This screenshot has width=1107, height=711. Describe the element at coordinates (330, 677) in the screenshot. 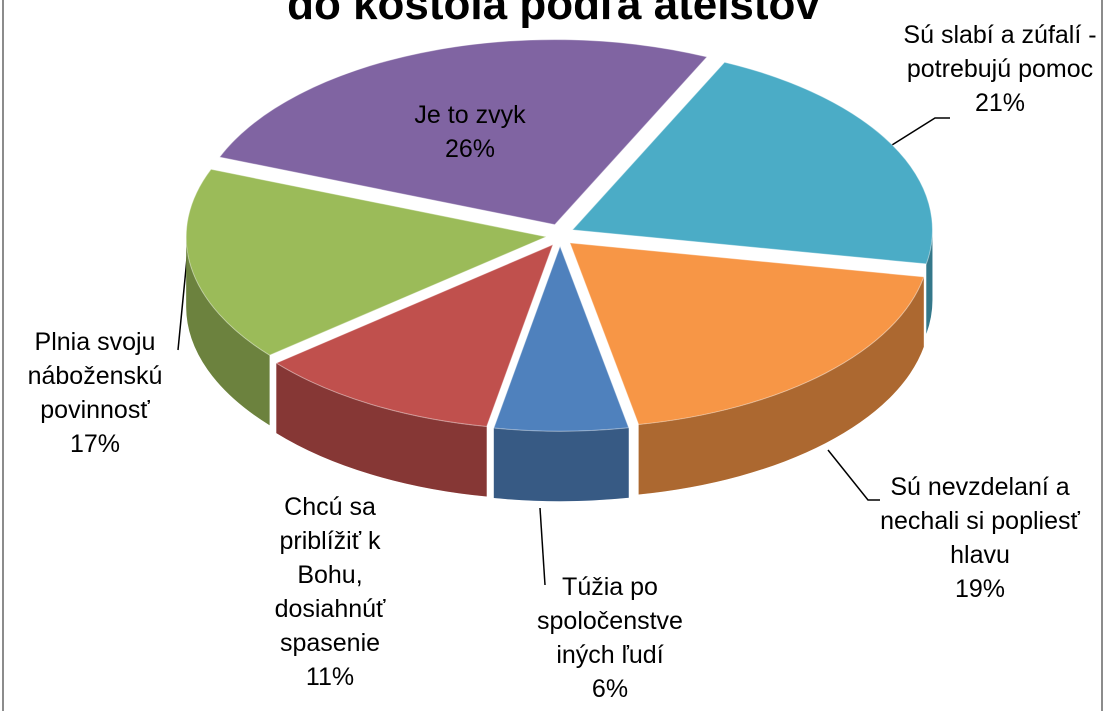

I see `value-label: 11%` at that location.